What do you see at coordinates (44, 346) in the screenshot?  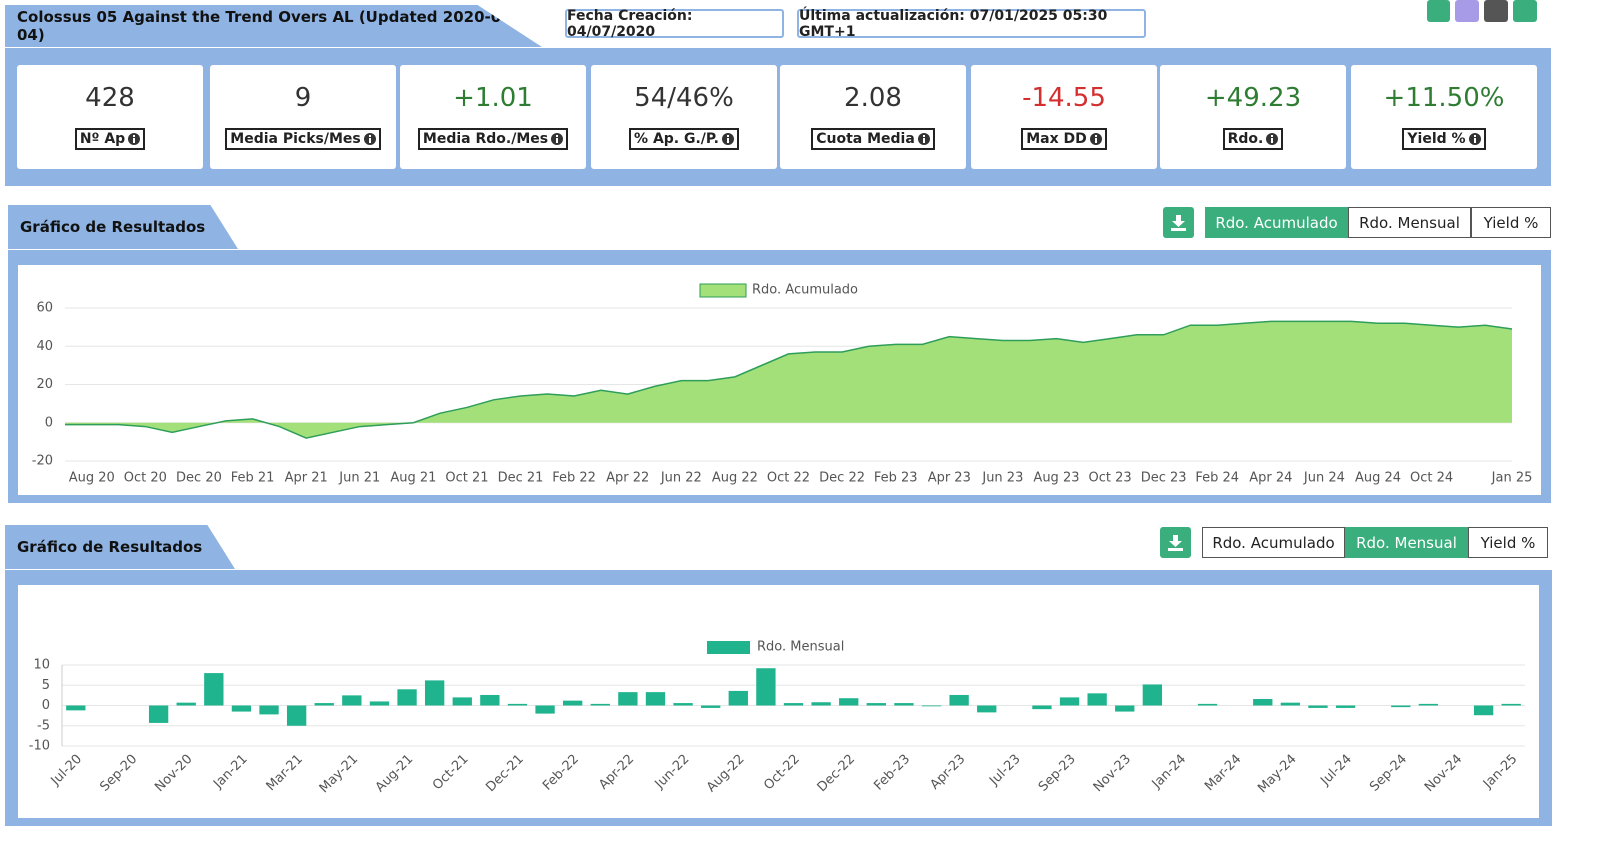 I see `y-tick-label: 40` at bounding box center [44, 346].